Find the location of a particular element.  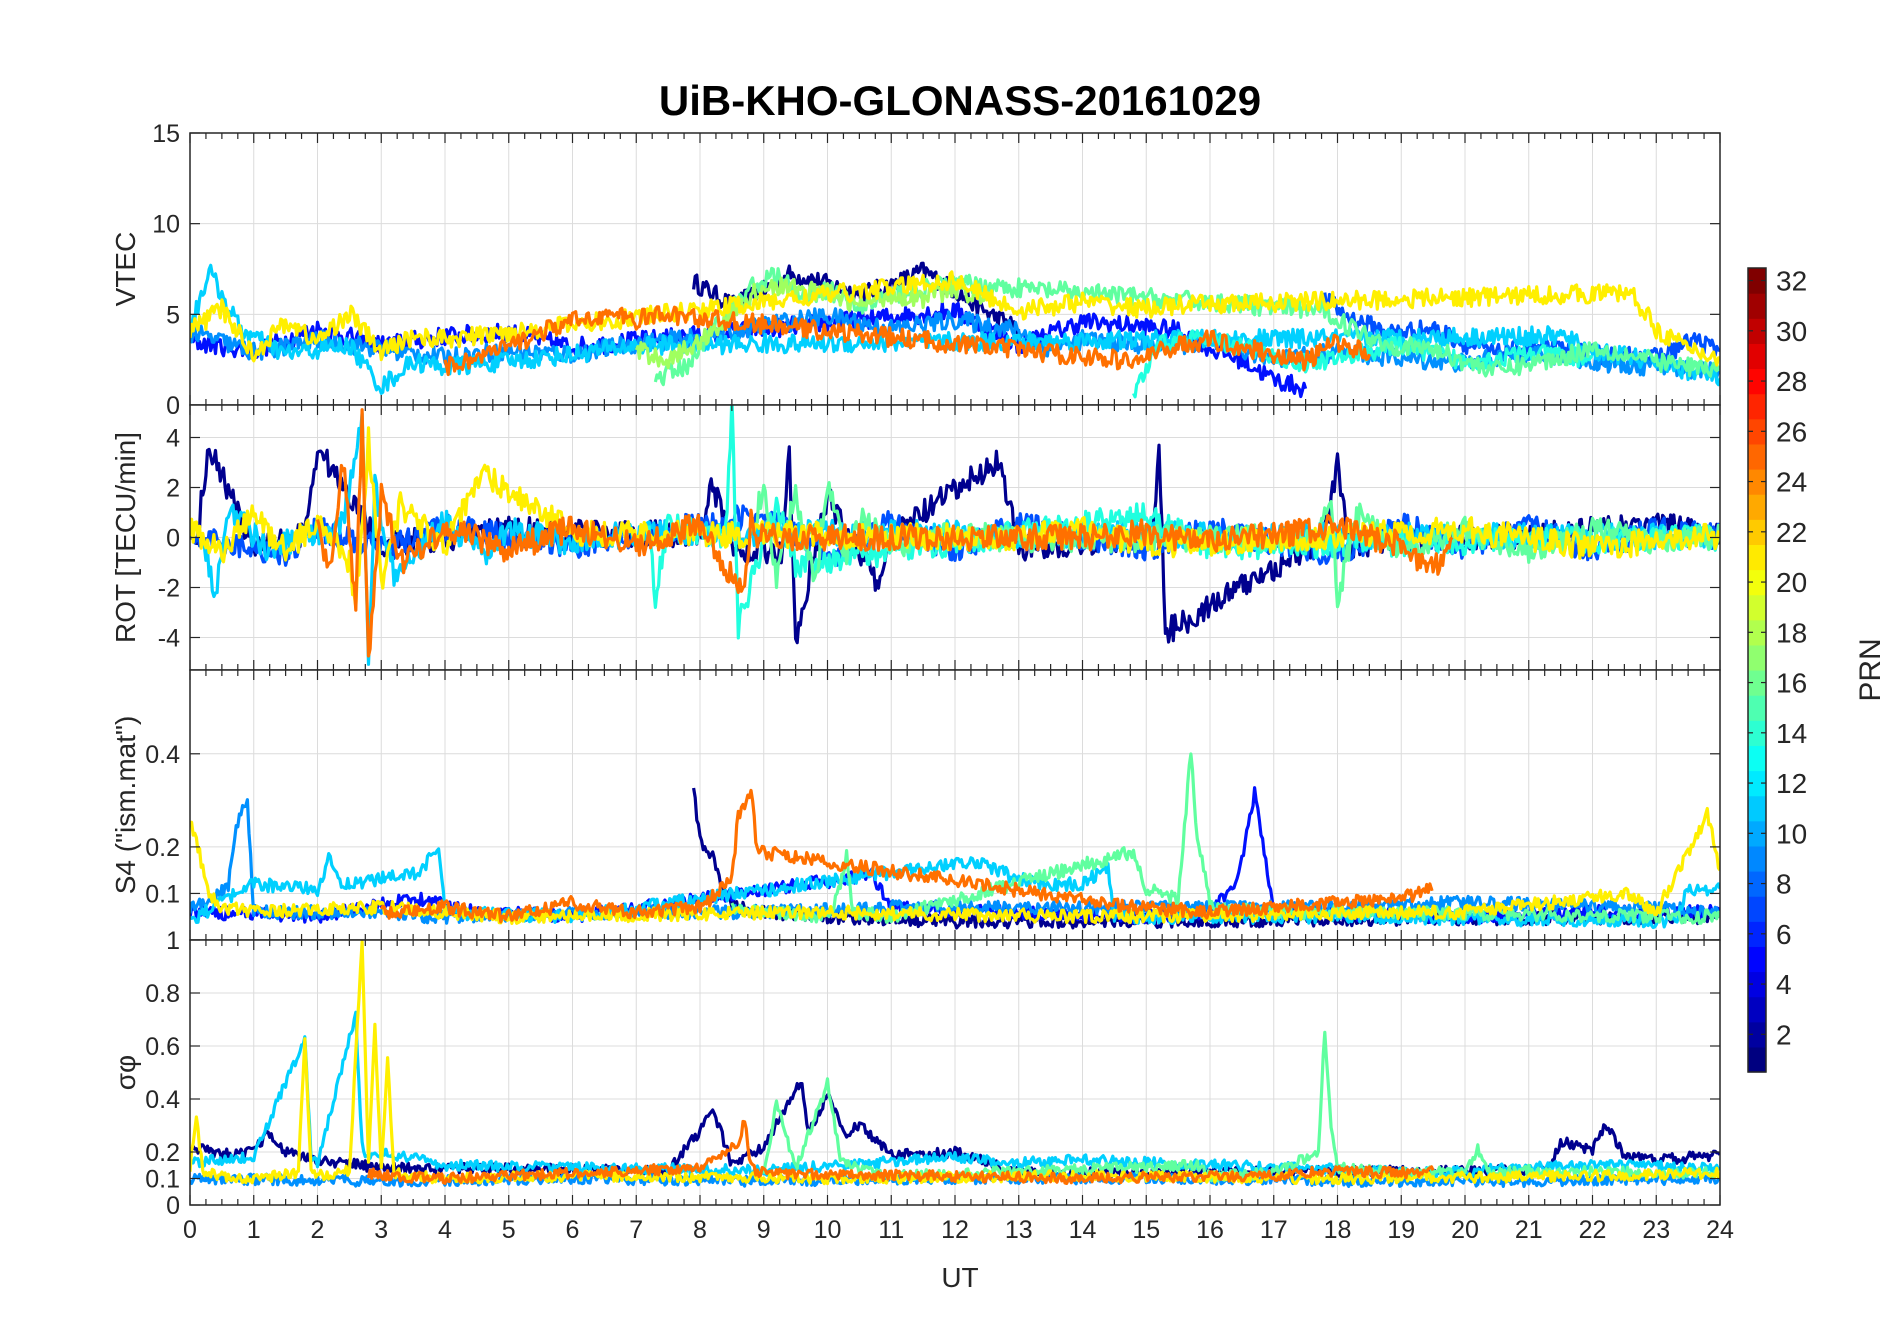

colorbar-tick-label: 12 is located at coordinates (1791, 783).